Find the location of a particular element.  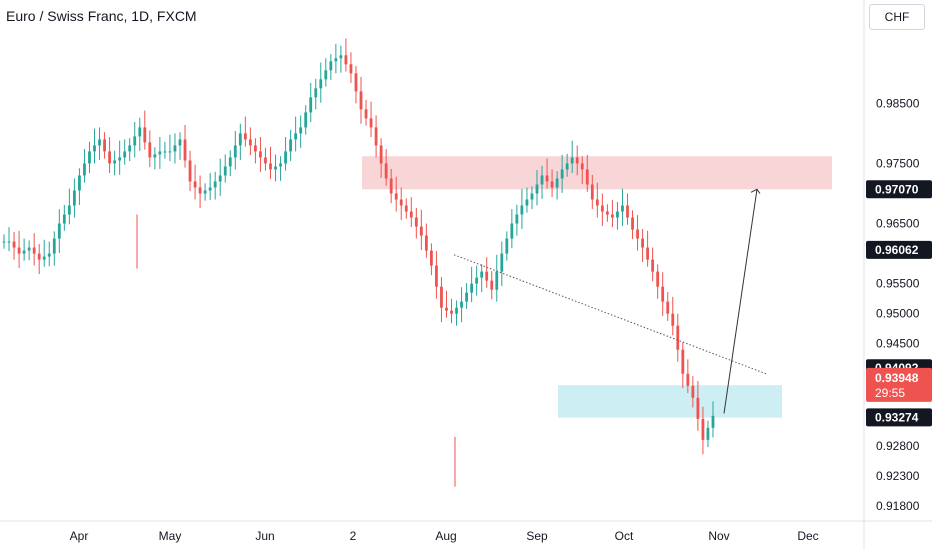

y-tick-label: 0.92800 is located at coordinates (898, 446).